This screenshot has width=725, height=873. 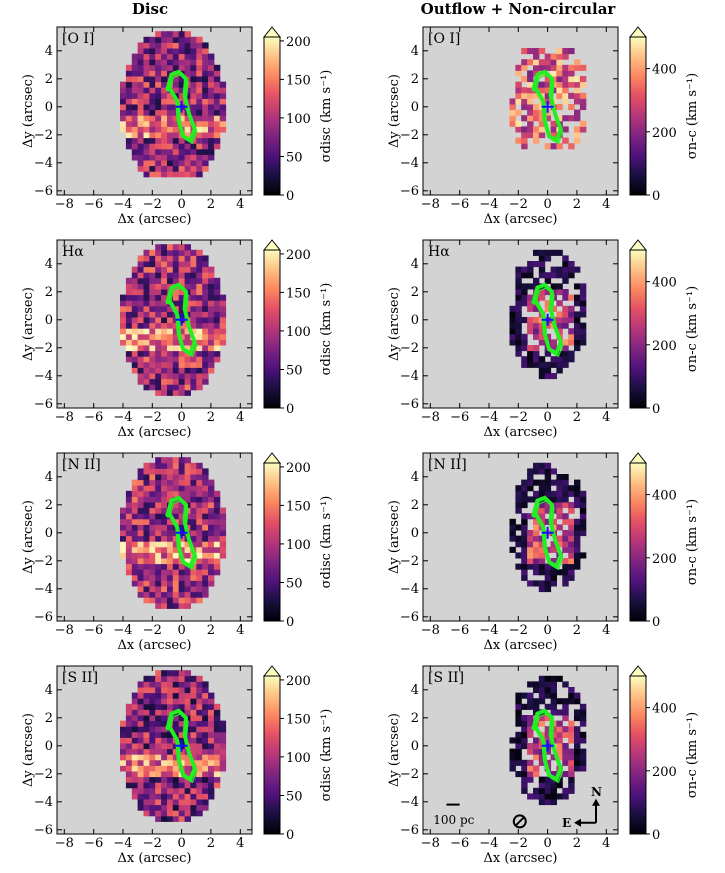 What do you see at coordinates (49, 746) in the screenshot?
I see `y-tick-label: 0` at bounding box center [49, 746].